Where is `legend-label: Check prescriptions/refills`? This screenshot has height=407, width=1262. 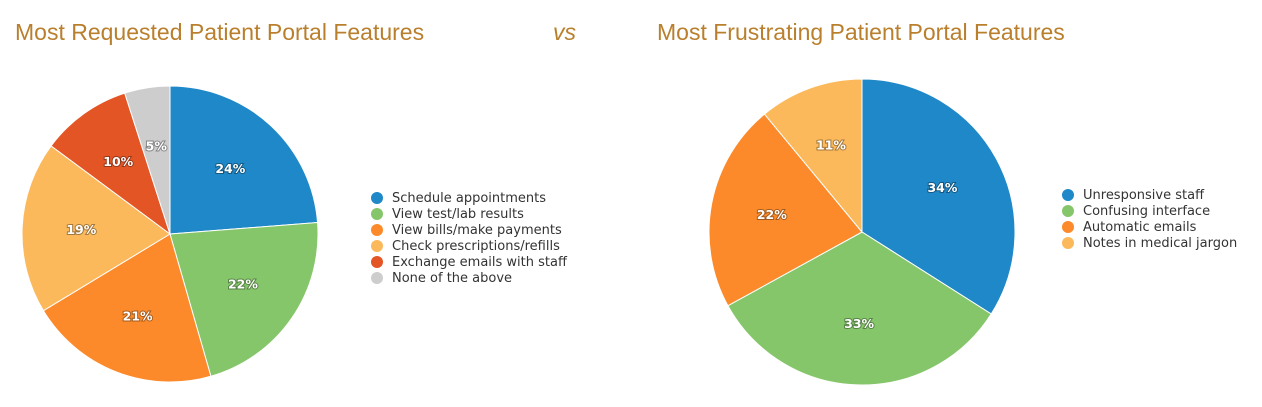 legend-label: Check prescriptions/refills is located at coordinates (476, 246).